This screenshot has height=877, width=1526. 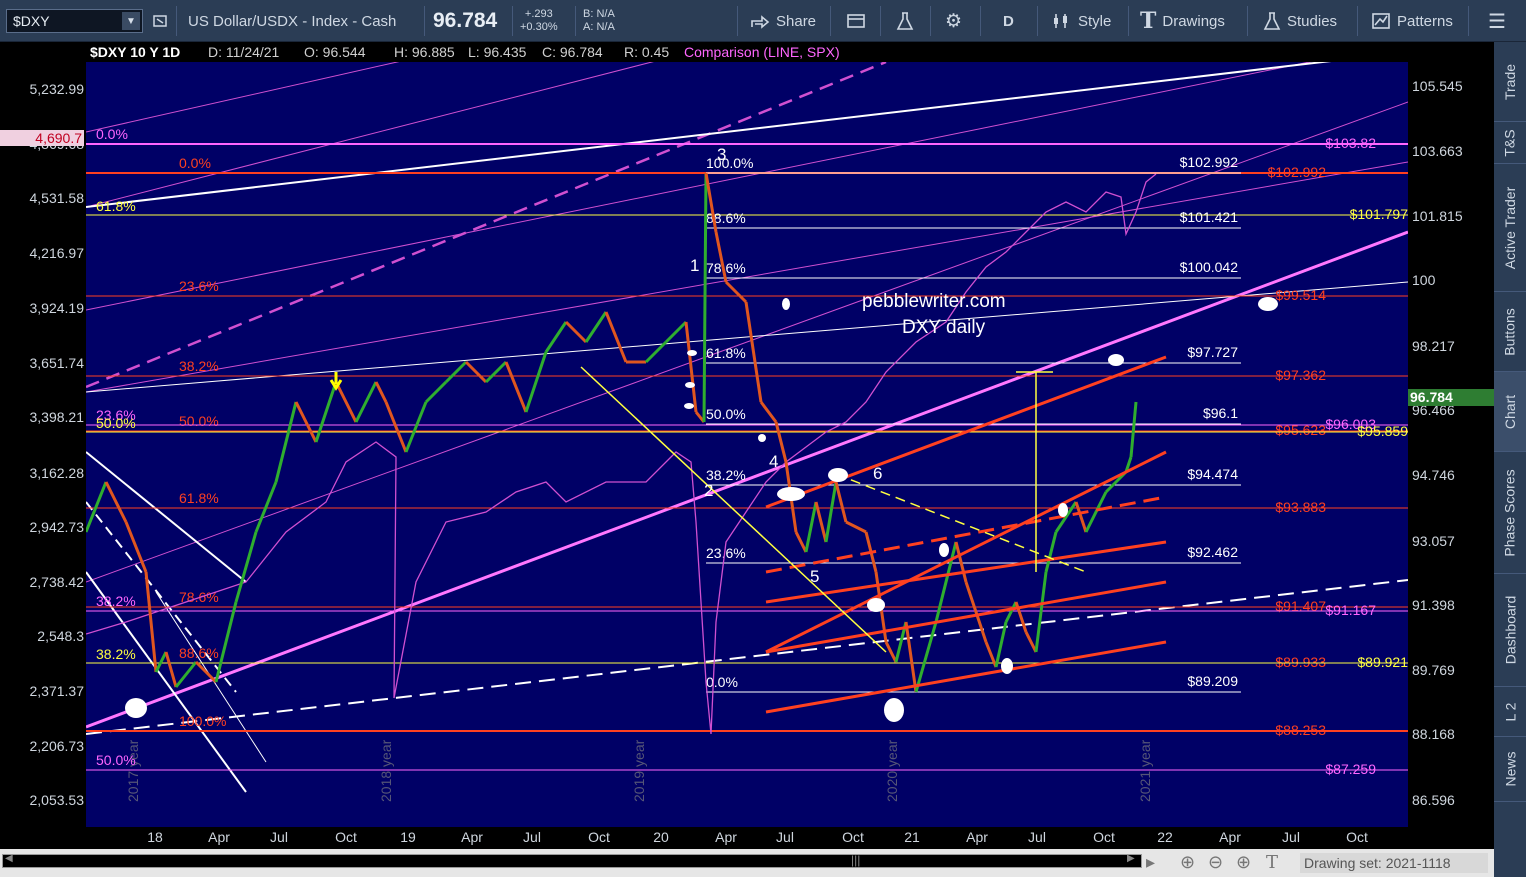 What do you see at coordinates (661, 837) in the screenshot?
I see `time-axis-tick: 20` at bounding box center [661, 837].